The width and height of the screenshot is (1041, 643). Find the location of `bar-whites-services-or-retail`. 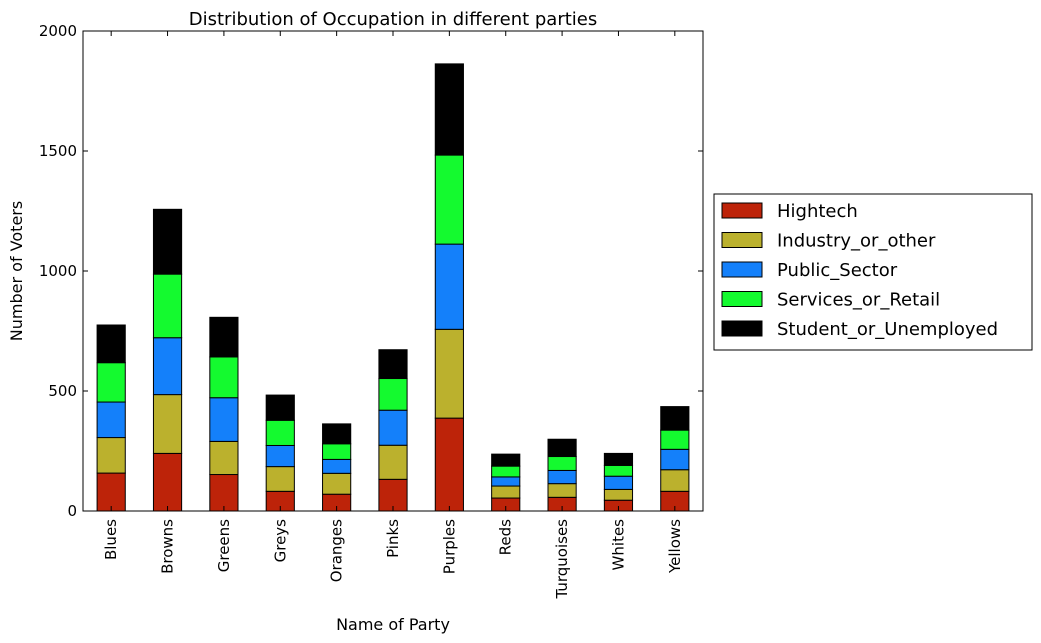

bar-whites-services-or-retail is located at coordinates (618, 470).